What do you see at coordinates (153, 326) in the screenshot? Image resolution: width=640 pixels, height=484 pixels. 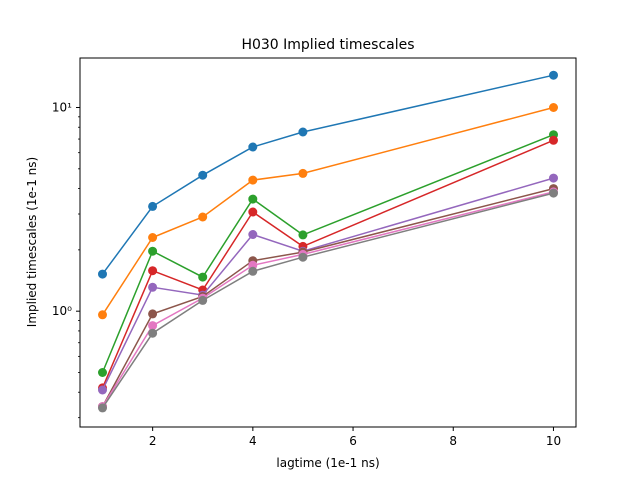 I see `series-7-point` at bounding box center [153, 326].